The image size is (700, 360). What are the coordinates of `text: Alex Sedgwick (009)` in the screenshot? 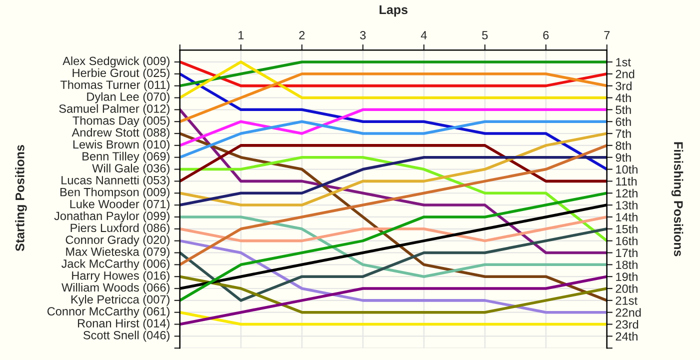 It's located at (116, 62).